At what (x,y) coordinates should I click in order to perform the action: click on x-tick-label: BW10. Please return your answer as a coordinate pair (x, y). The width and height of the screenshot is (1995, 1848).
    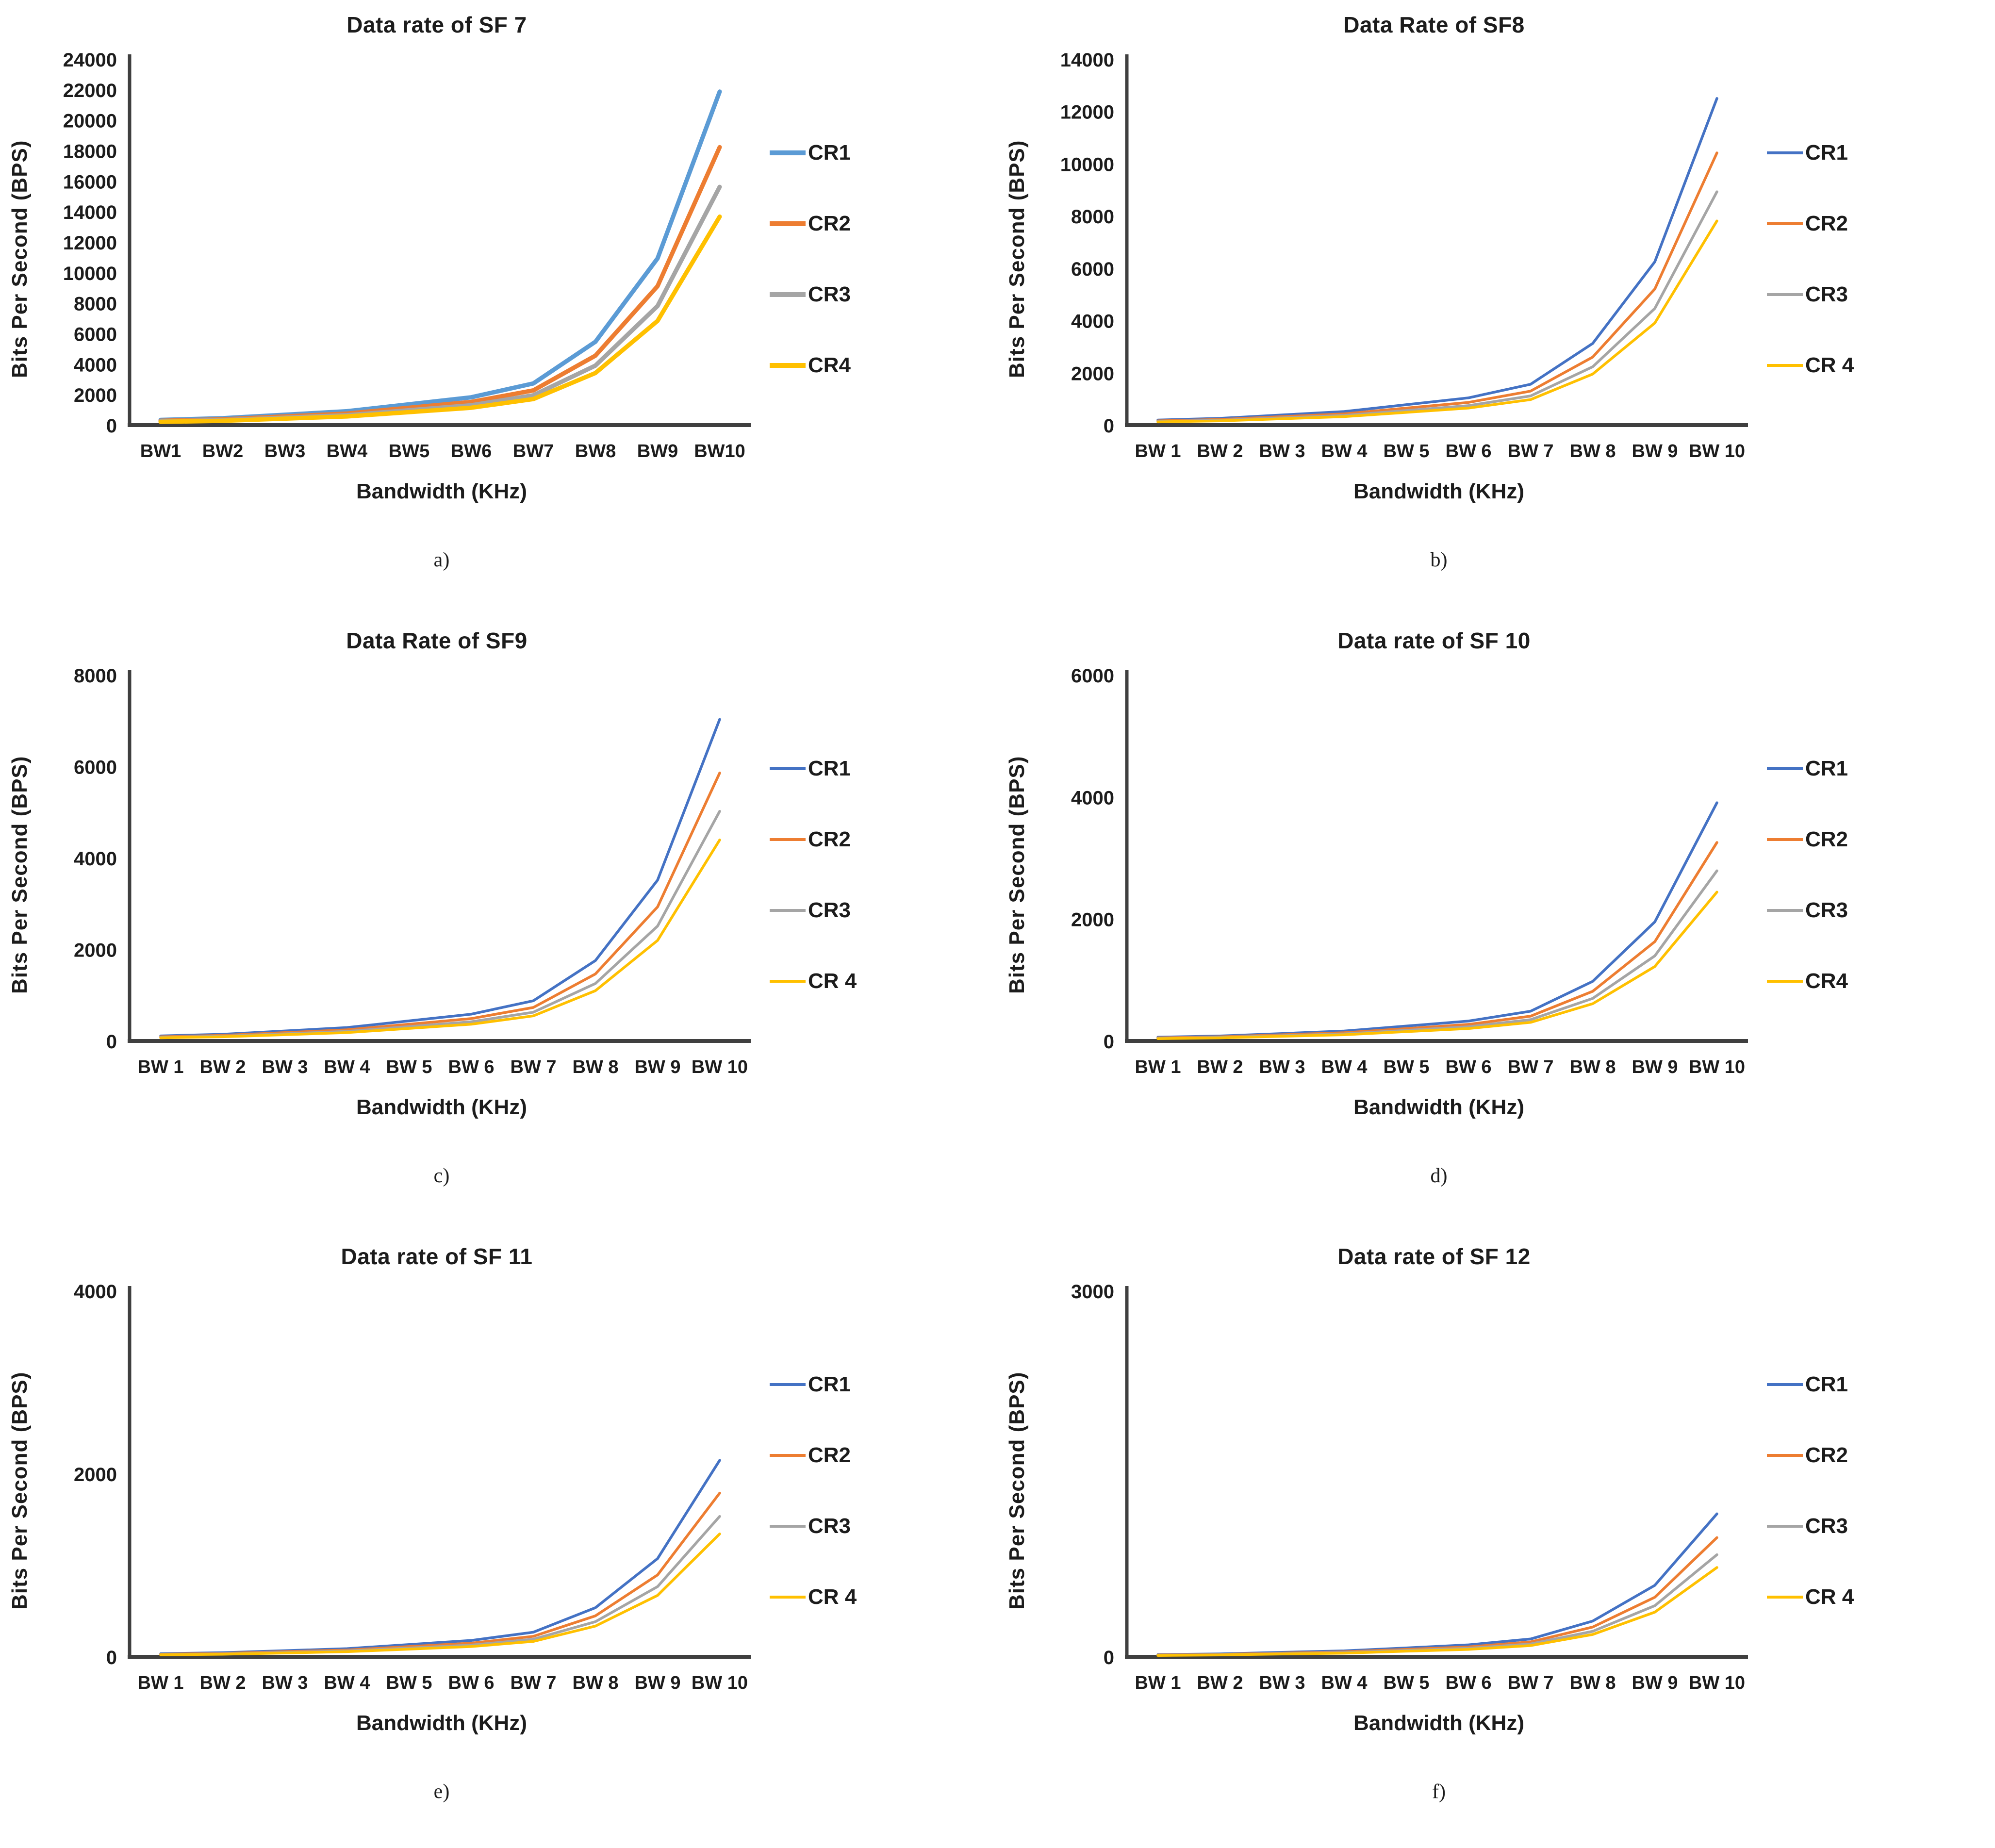
    Looking at the image, I should click on (719, 451).